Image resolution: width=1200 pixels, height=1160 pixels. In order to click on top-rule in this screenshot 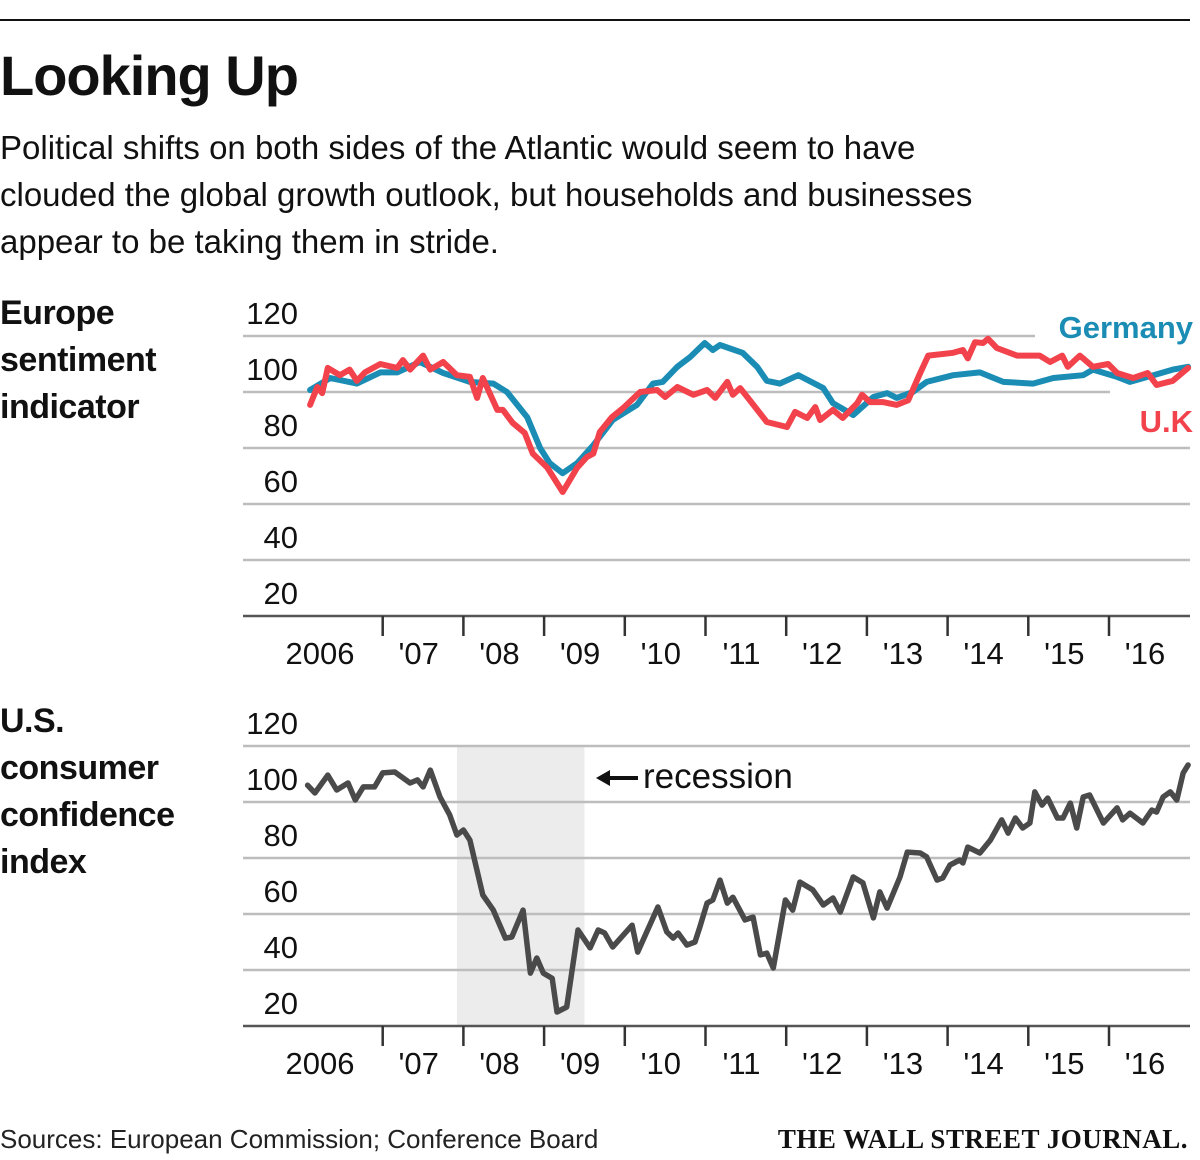, I will do `click(595, 20)`.